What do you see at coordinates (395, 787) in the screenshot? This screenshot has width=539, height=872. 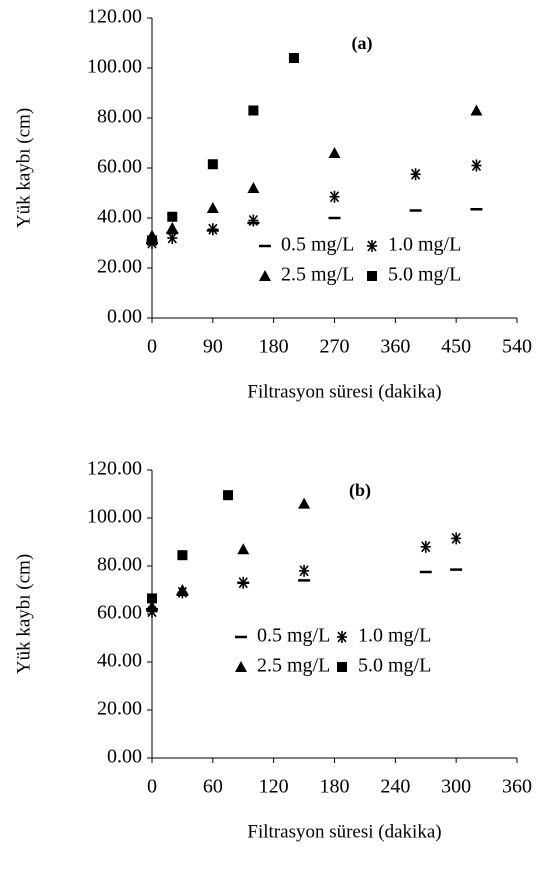 I see `x-tick-label: 240` at bounding box center [395, 787].